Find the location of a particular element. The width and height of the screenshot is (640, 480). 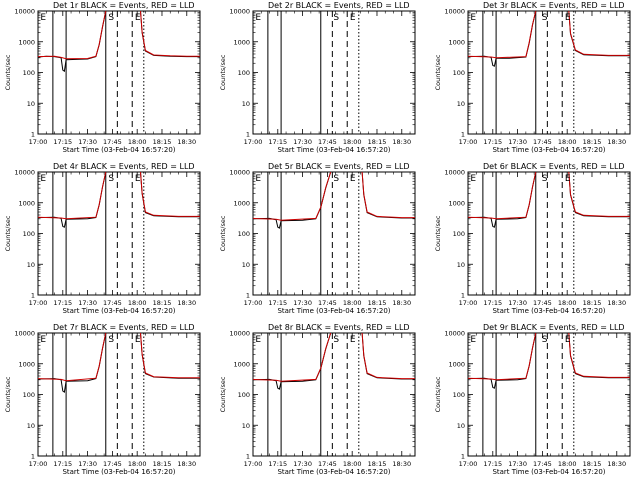

panel-title: Det 5r BLACK = Events, RED = LLD is located at coordinates (339, 166).